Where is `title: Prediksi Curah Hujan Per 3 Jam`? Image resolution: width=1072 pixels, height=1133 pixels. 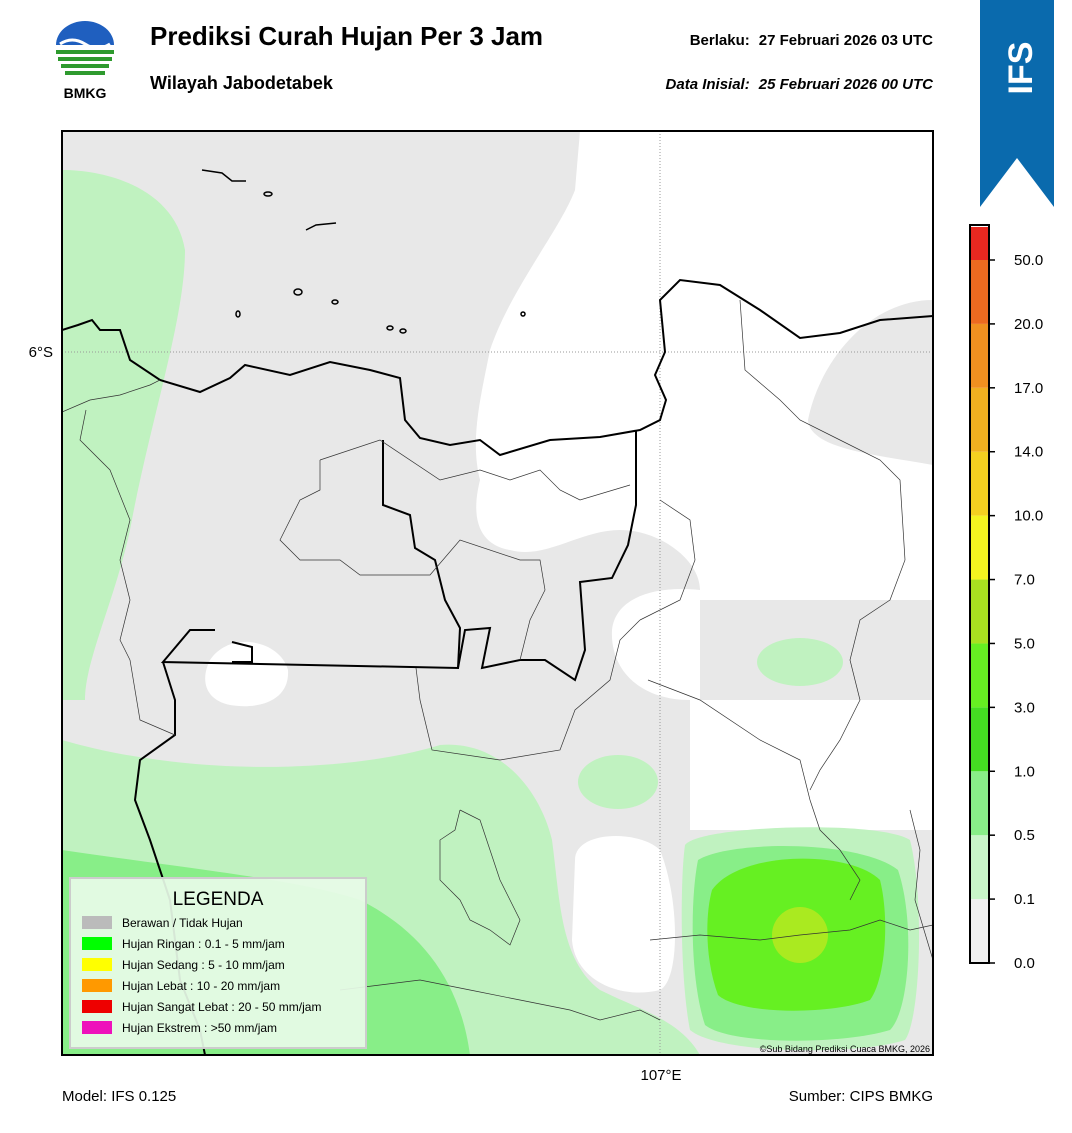
title: Prediksi Curah Hujan Per 3 Jam is located at coordinates (346, 36).